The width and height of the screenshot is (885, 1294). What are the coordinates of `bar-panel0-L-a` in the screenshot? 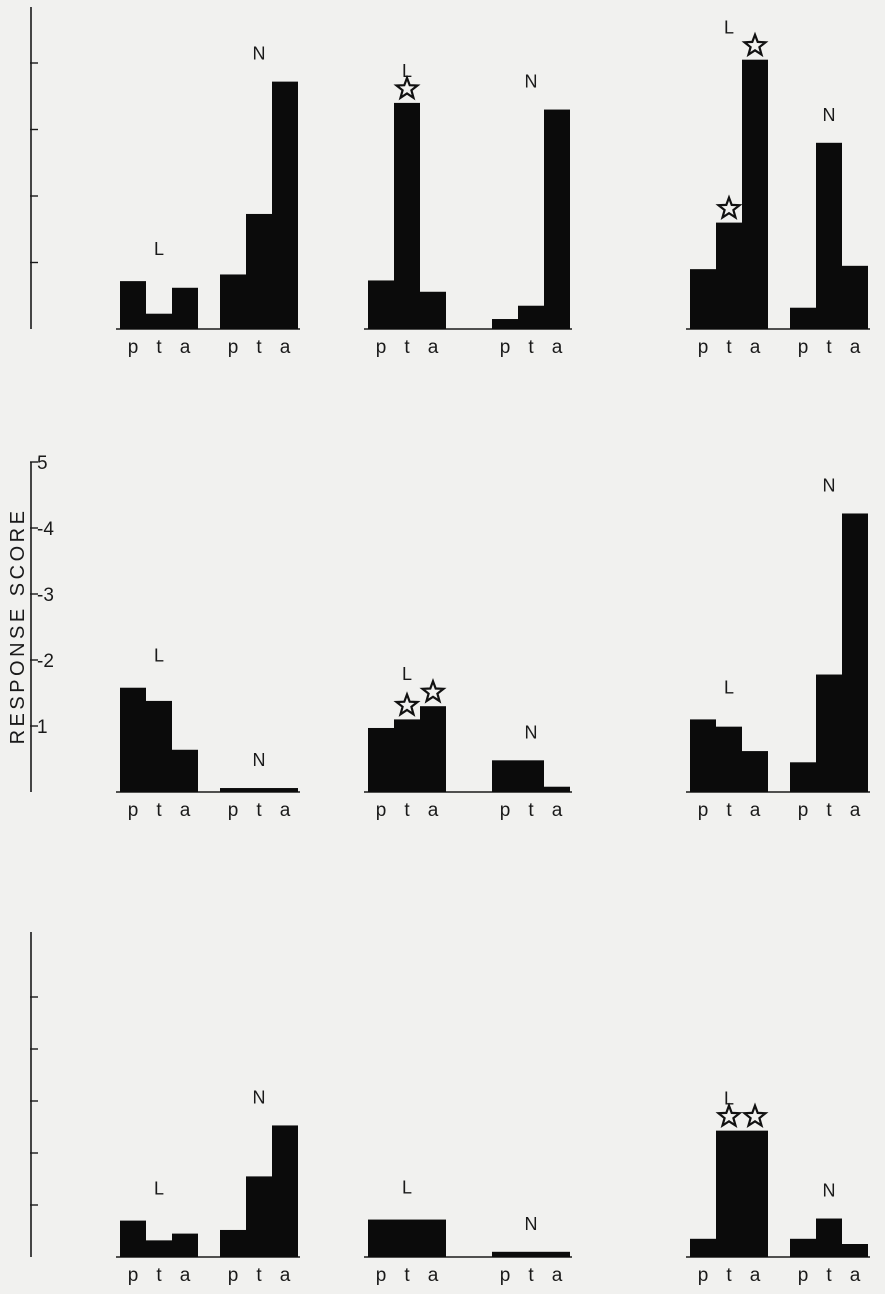 It's located at (185, 308).